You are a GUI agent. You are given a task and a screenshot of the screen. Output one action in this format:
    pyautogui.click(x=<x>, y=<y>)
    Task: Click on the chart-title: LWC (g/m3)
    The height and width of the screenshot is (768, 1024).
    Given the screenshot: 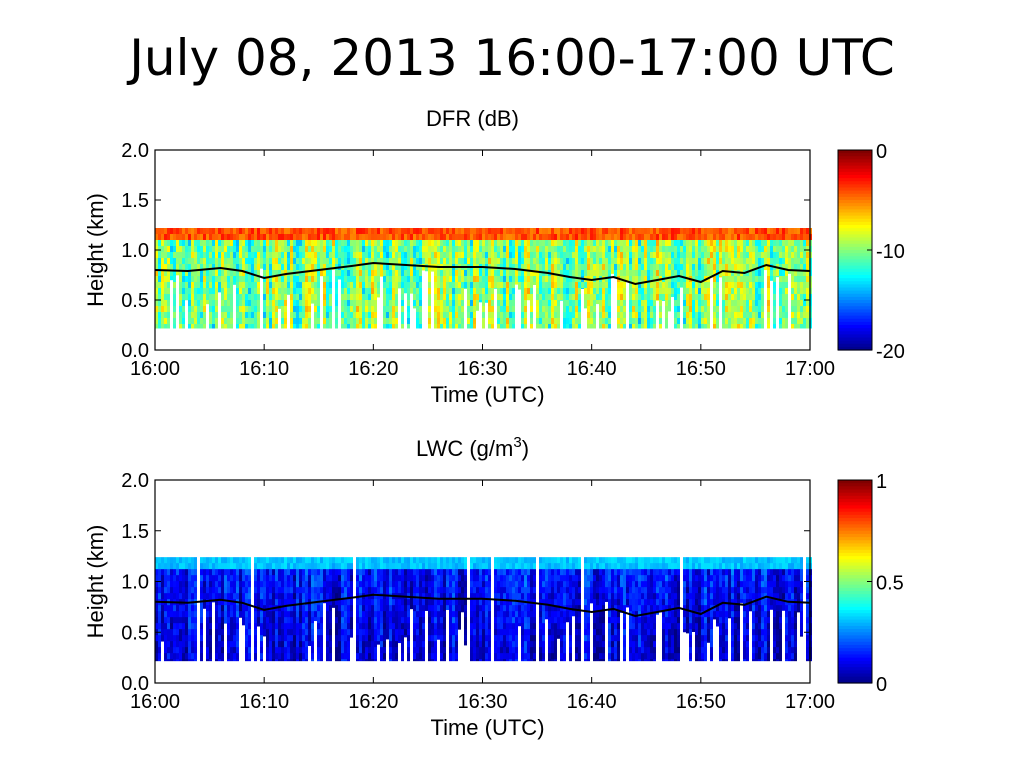 What is the action you would take?
    pyautogui.click(x=472, y=447)
    